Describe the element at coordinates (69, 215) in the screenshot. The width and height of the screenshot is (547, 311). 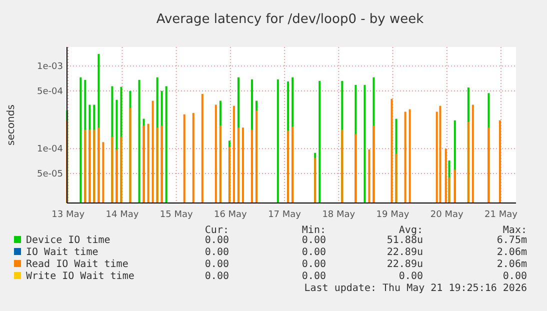
I see `x-tick-label: 13 May` at that location.